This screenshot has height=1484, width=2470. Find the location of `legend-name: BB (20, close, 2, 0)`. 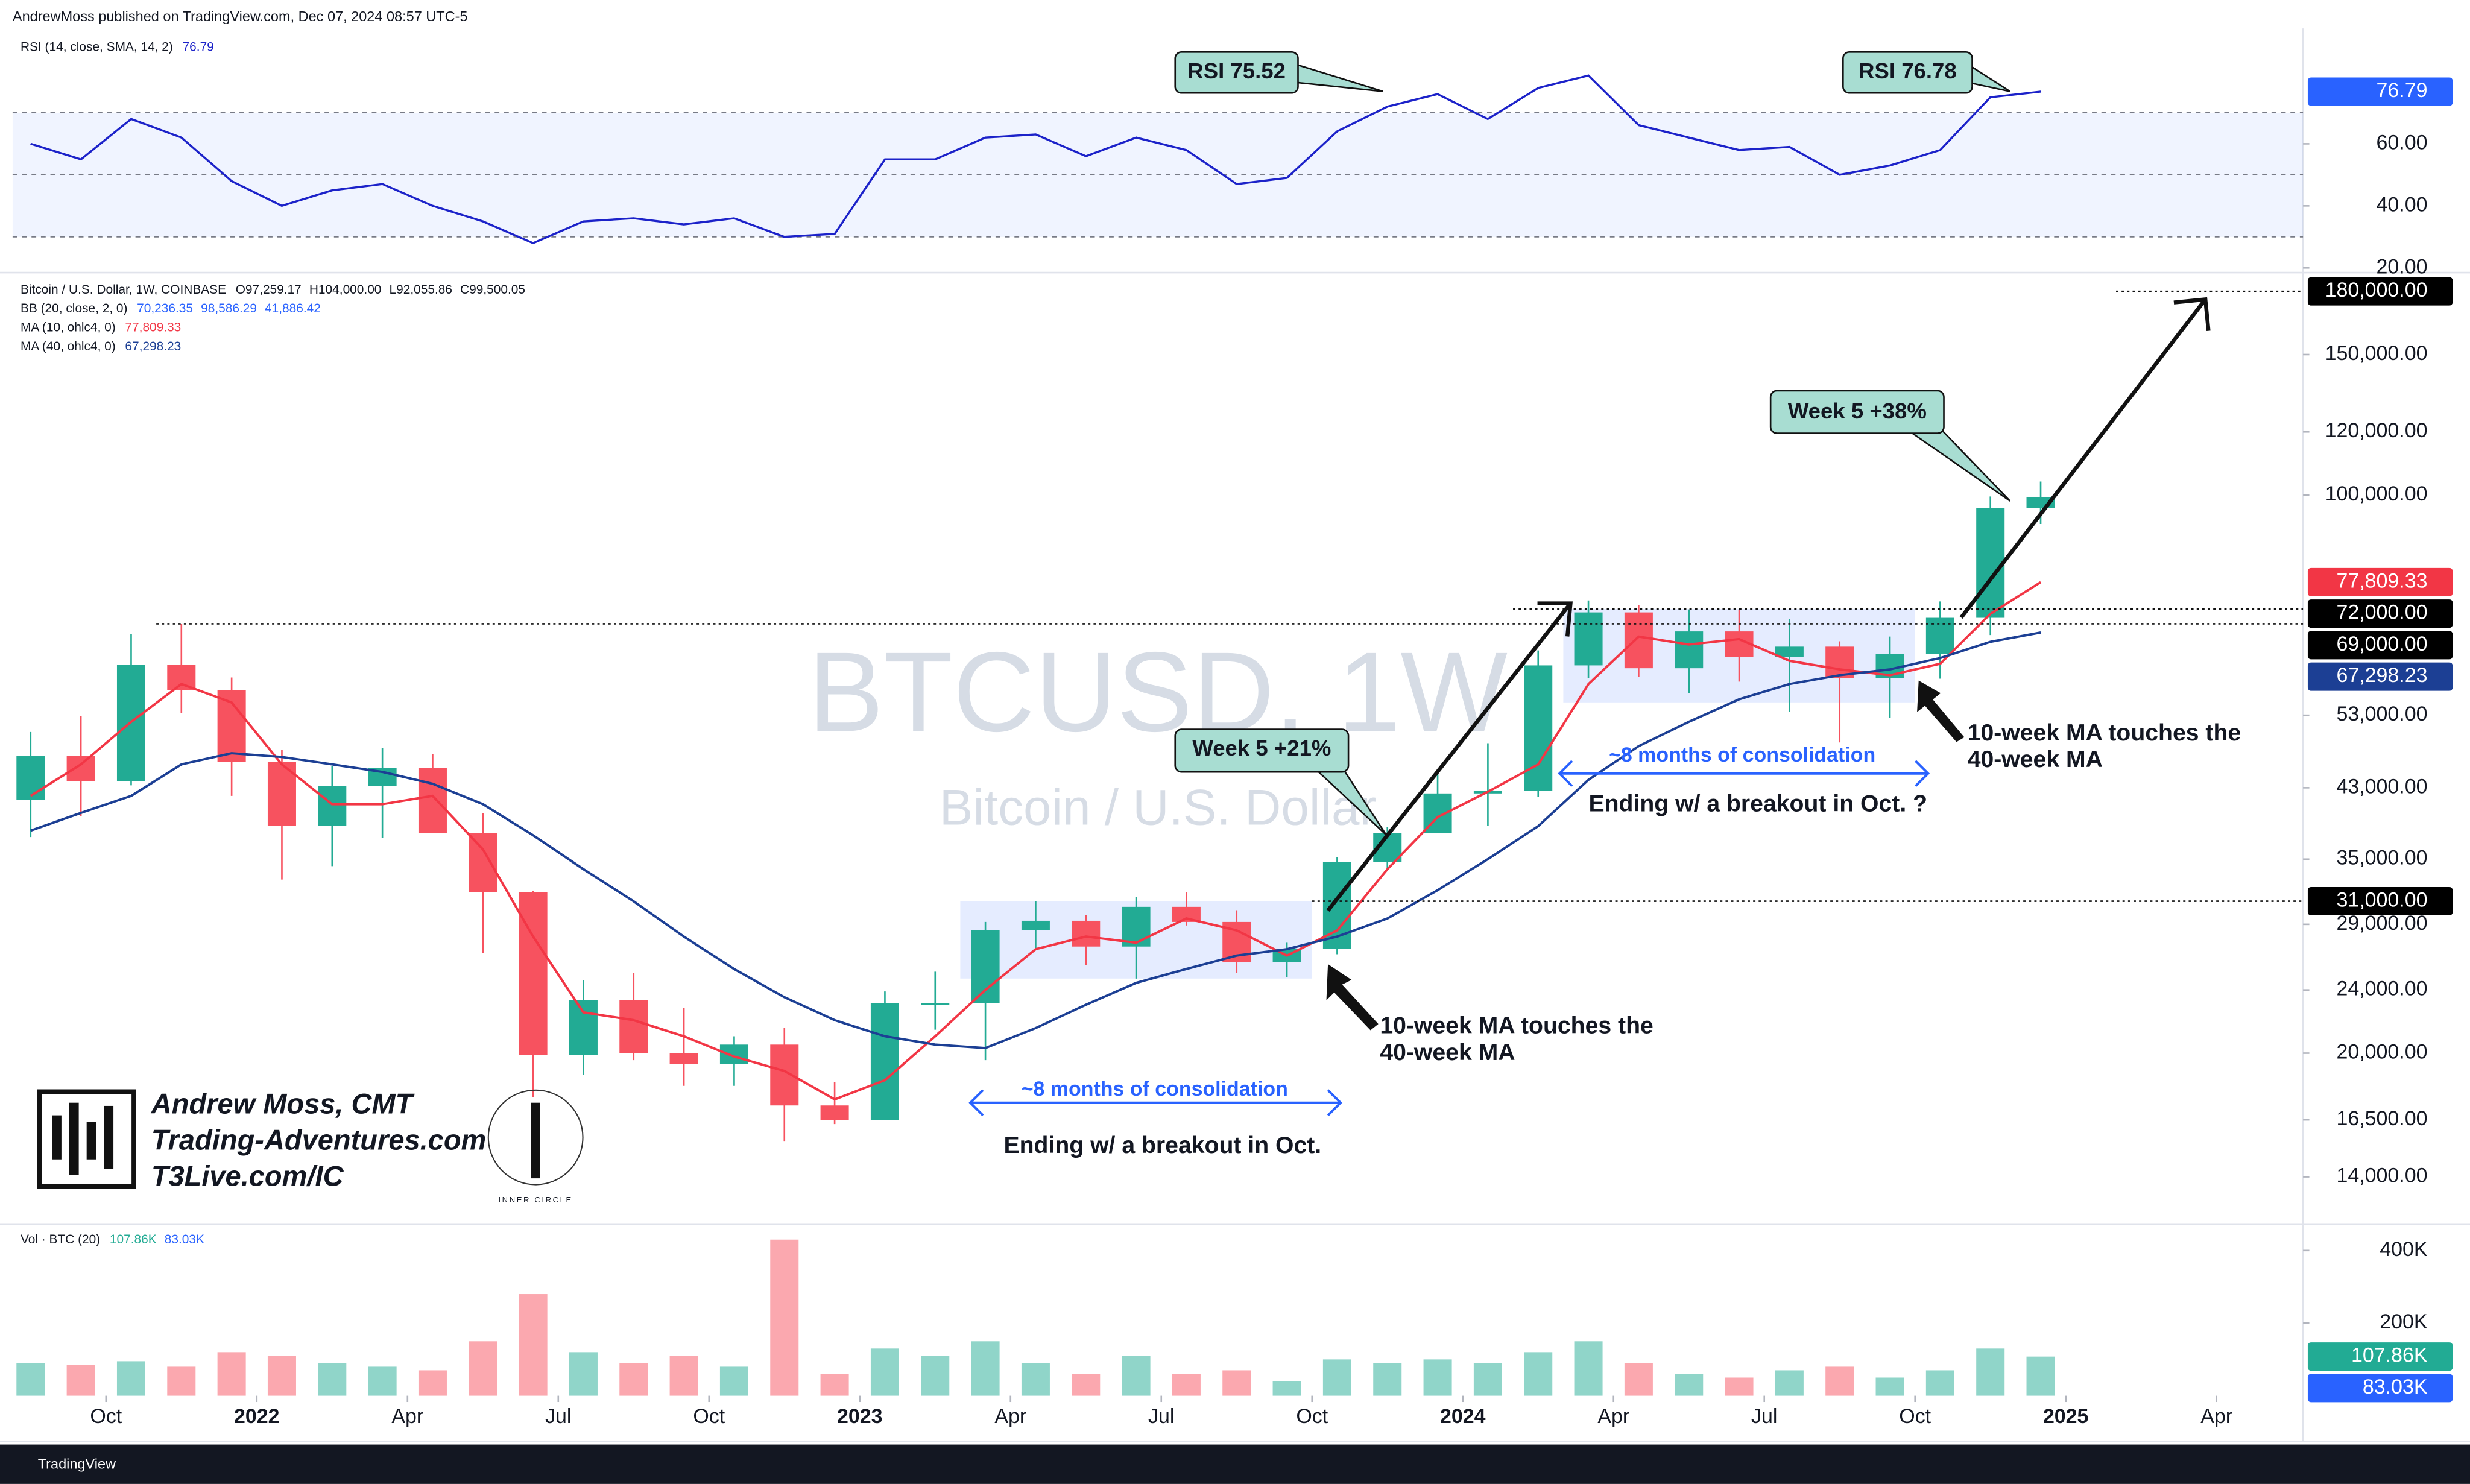

legend-name: BB (20, close, 2, 0) is located at coordinates (74, 308).